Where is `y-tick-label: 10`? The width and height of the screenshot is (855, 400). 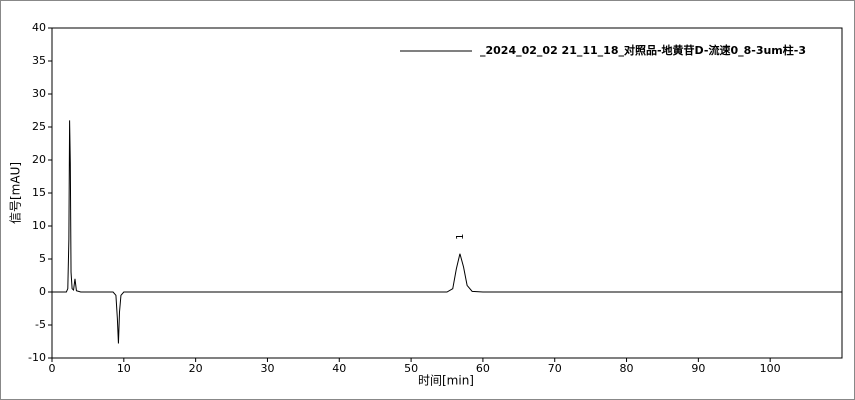
y-tick-label: 10 is located at coordinates (39, 225).